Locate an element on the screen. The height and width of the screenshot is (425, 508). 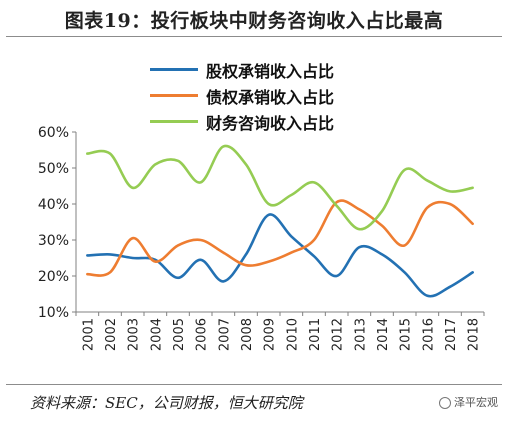
x-tick-label: 2013 is located at coordinates (360, 334).